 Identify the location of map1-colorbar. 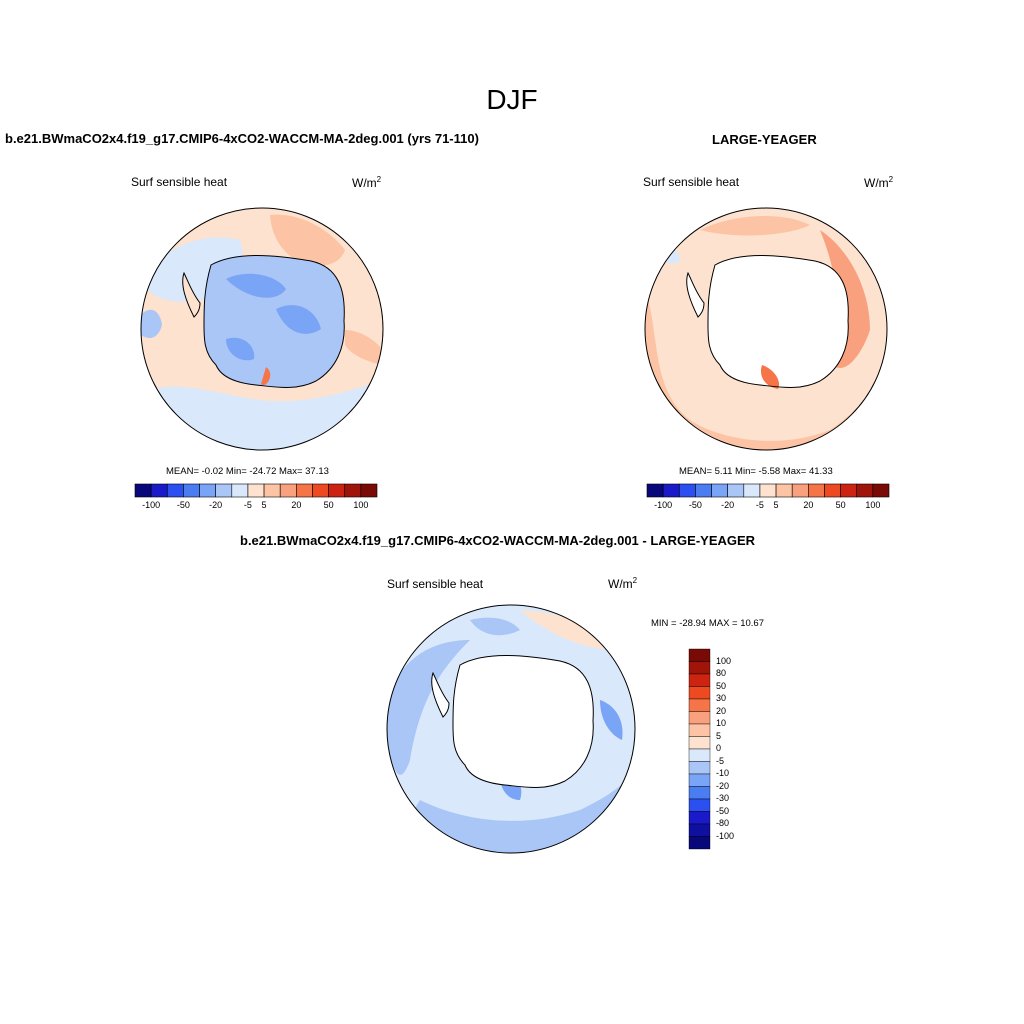
(256, 490).